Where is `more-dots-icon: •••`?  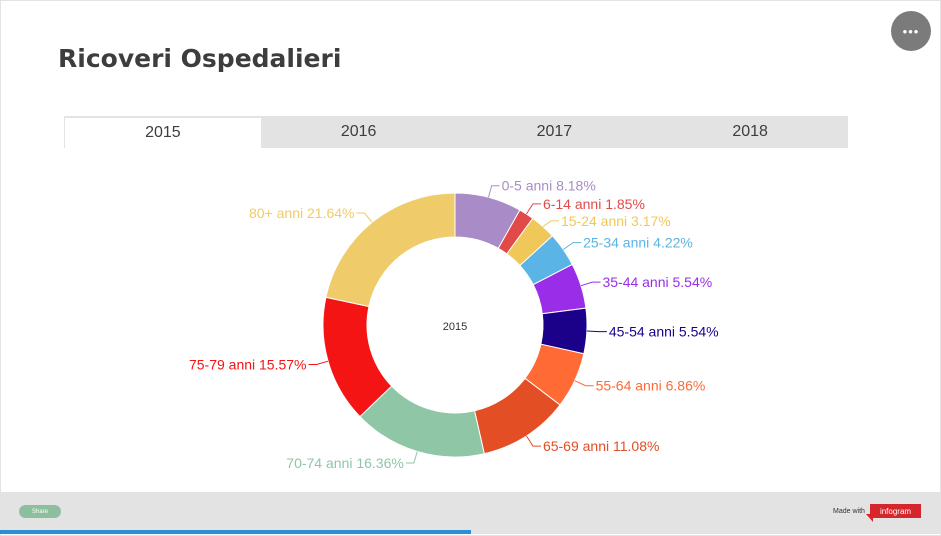 more-dots-icon: ••• is located at coordinates (911, 31).